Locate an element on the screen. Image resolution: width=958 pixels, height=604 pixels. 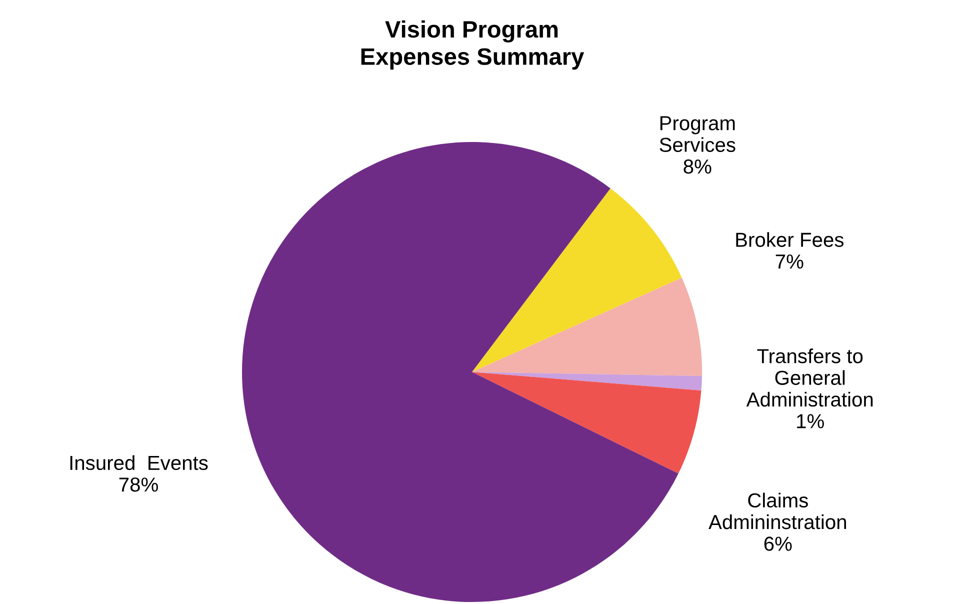
data-label: 6% is located at coordinates (778, 543).